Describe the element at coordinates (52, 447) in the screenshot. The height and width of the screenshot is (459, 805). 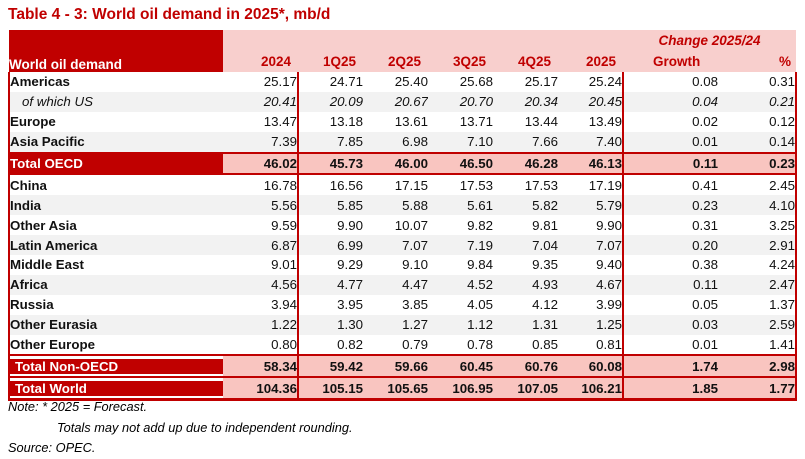
I see `note-source: Source: OPEC.` at that location.